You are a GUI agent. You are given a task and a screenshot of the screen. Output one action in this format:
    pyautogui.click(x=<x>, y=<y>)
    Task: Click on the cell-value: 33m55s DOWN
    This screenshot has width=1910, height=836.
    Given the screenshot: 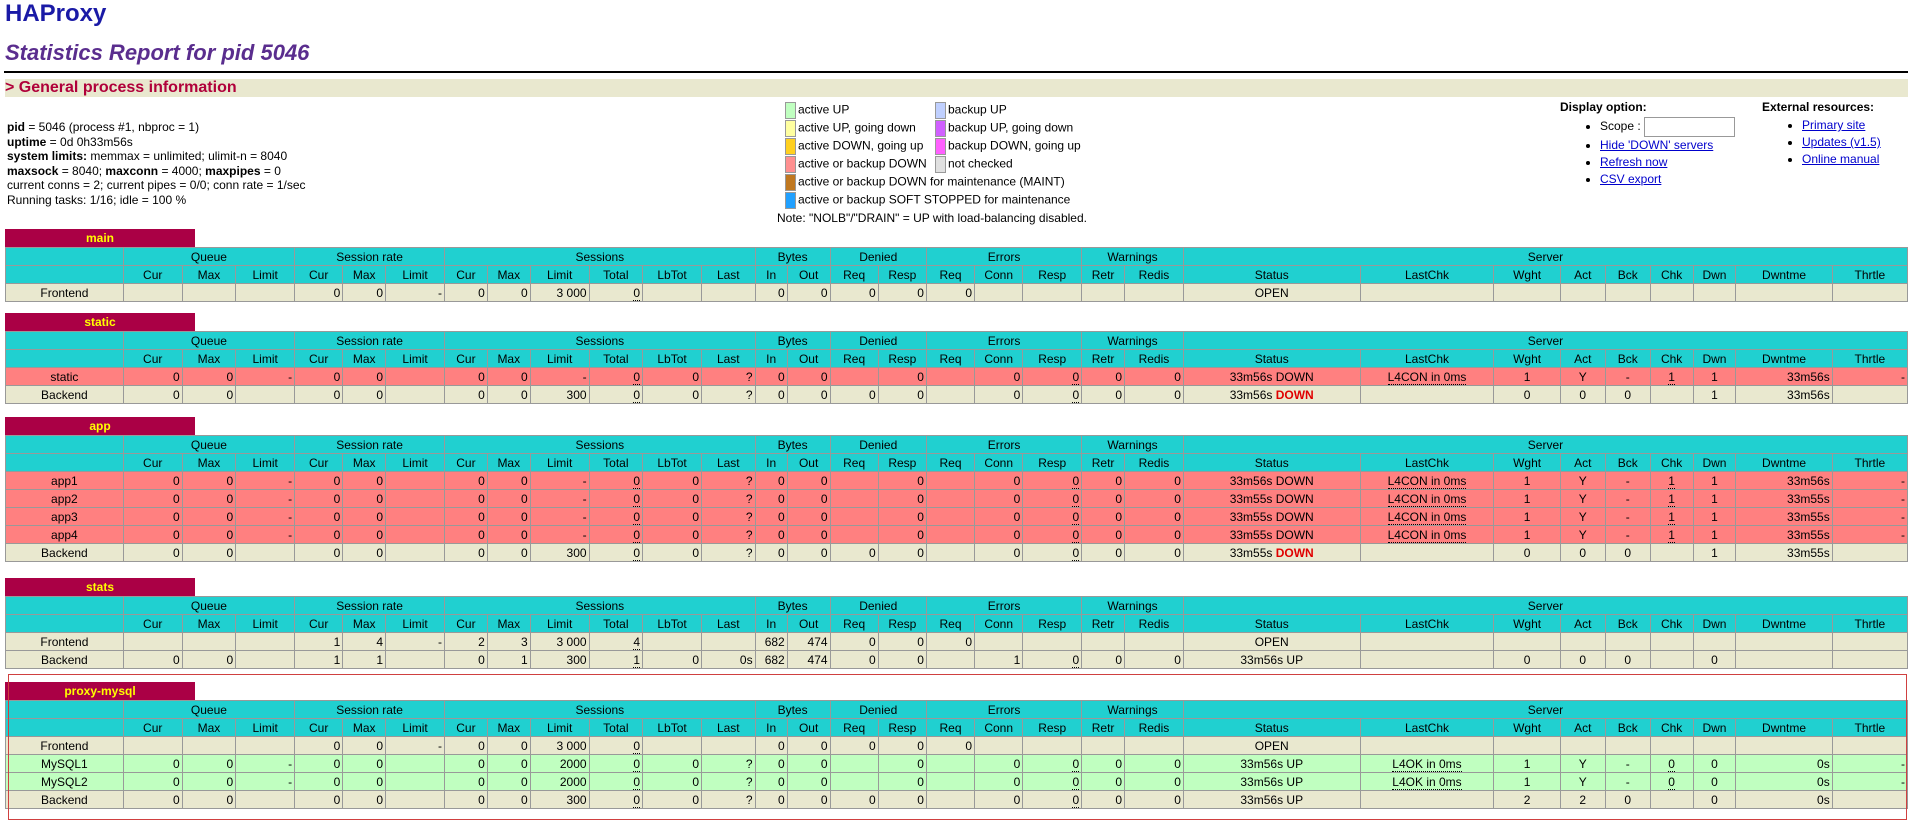 What is the action you would take?
    pyautogui.click(x=1271, y=534)
    